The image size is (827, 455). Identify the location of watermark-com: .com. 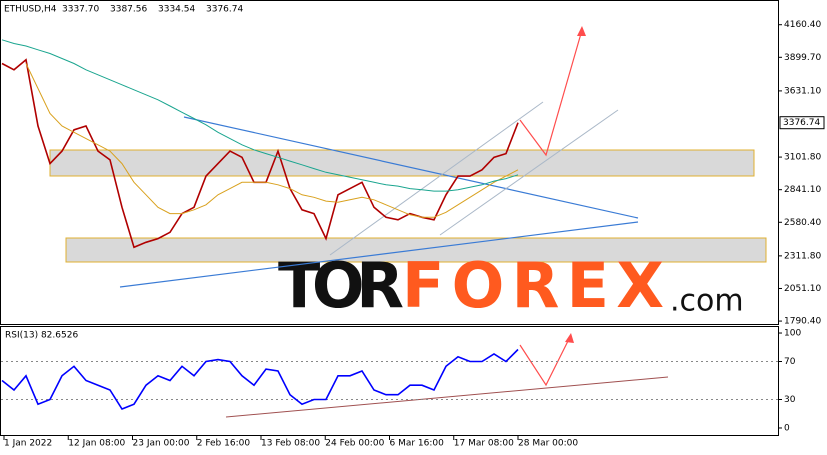
(707, 301).